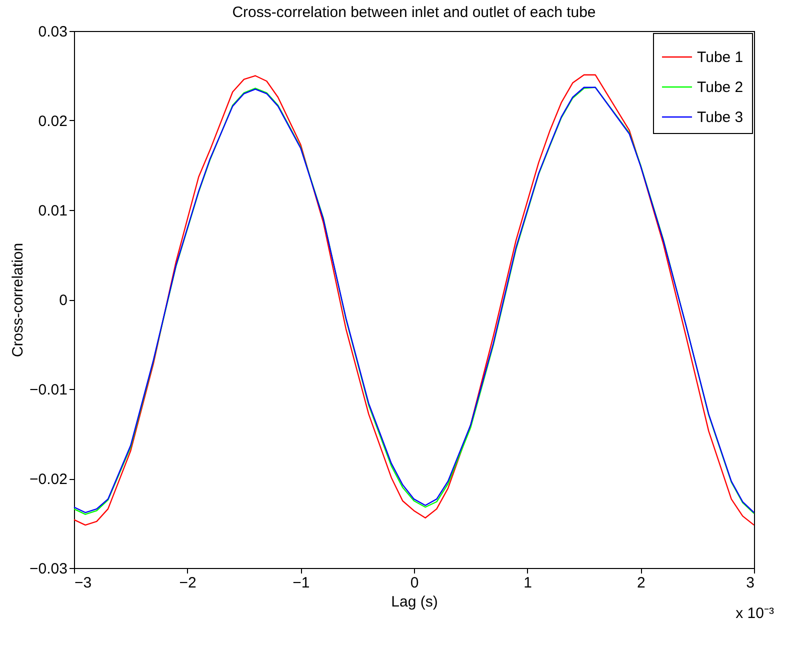  I want to click on x-tick-label: −1, so click(301, 583).